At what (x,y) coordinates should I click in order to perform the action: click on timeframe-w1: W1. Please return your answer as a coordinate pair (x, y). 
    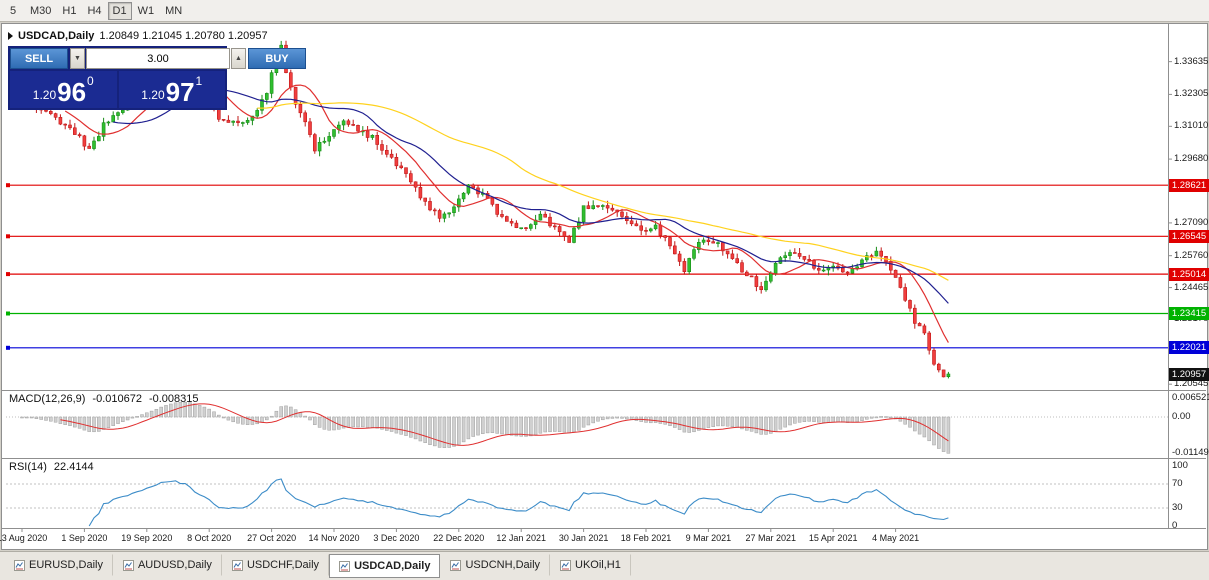
    Looking at the image, I should click on (146, 10).